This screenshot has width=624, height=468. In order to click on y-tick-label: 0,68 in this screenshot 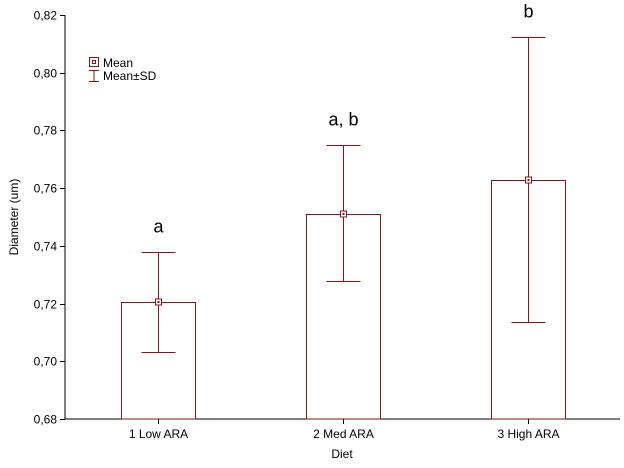, I will do `click(46, 420)`.